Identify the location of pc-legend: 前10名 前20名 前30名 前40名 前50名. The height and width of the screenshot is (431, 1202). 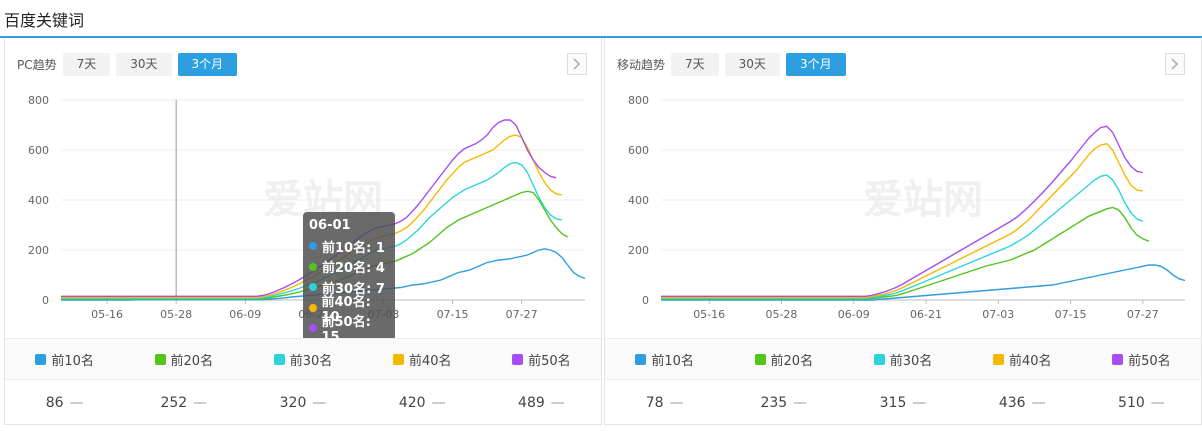
(303, 359).